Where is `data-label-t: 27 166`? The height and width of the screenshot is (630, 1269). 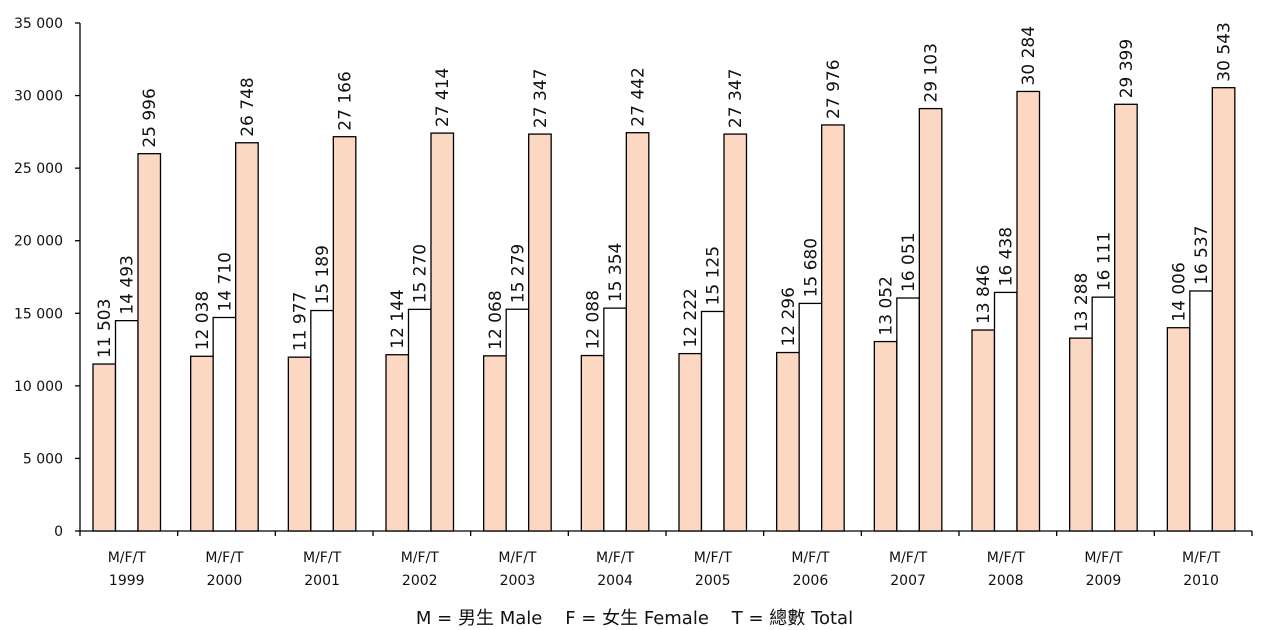
data-label-t: 27 166 is located at coordinates (346, 100).